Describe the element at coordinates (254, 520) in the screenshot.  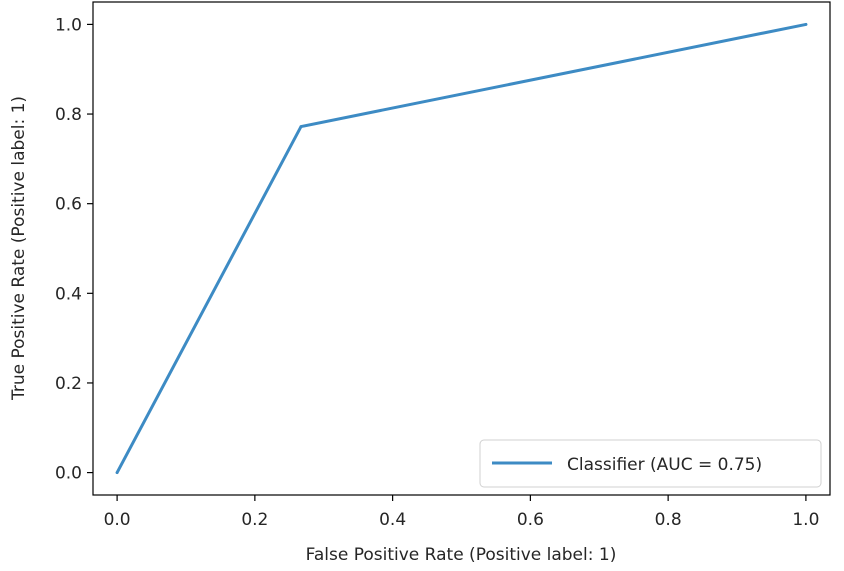
I see `x-tick-label: 0.2` at that location.